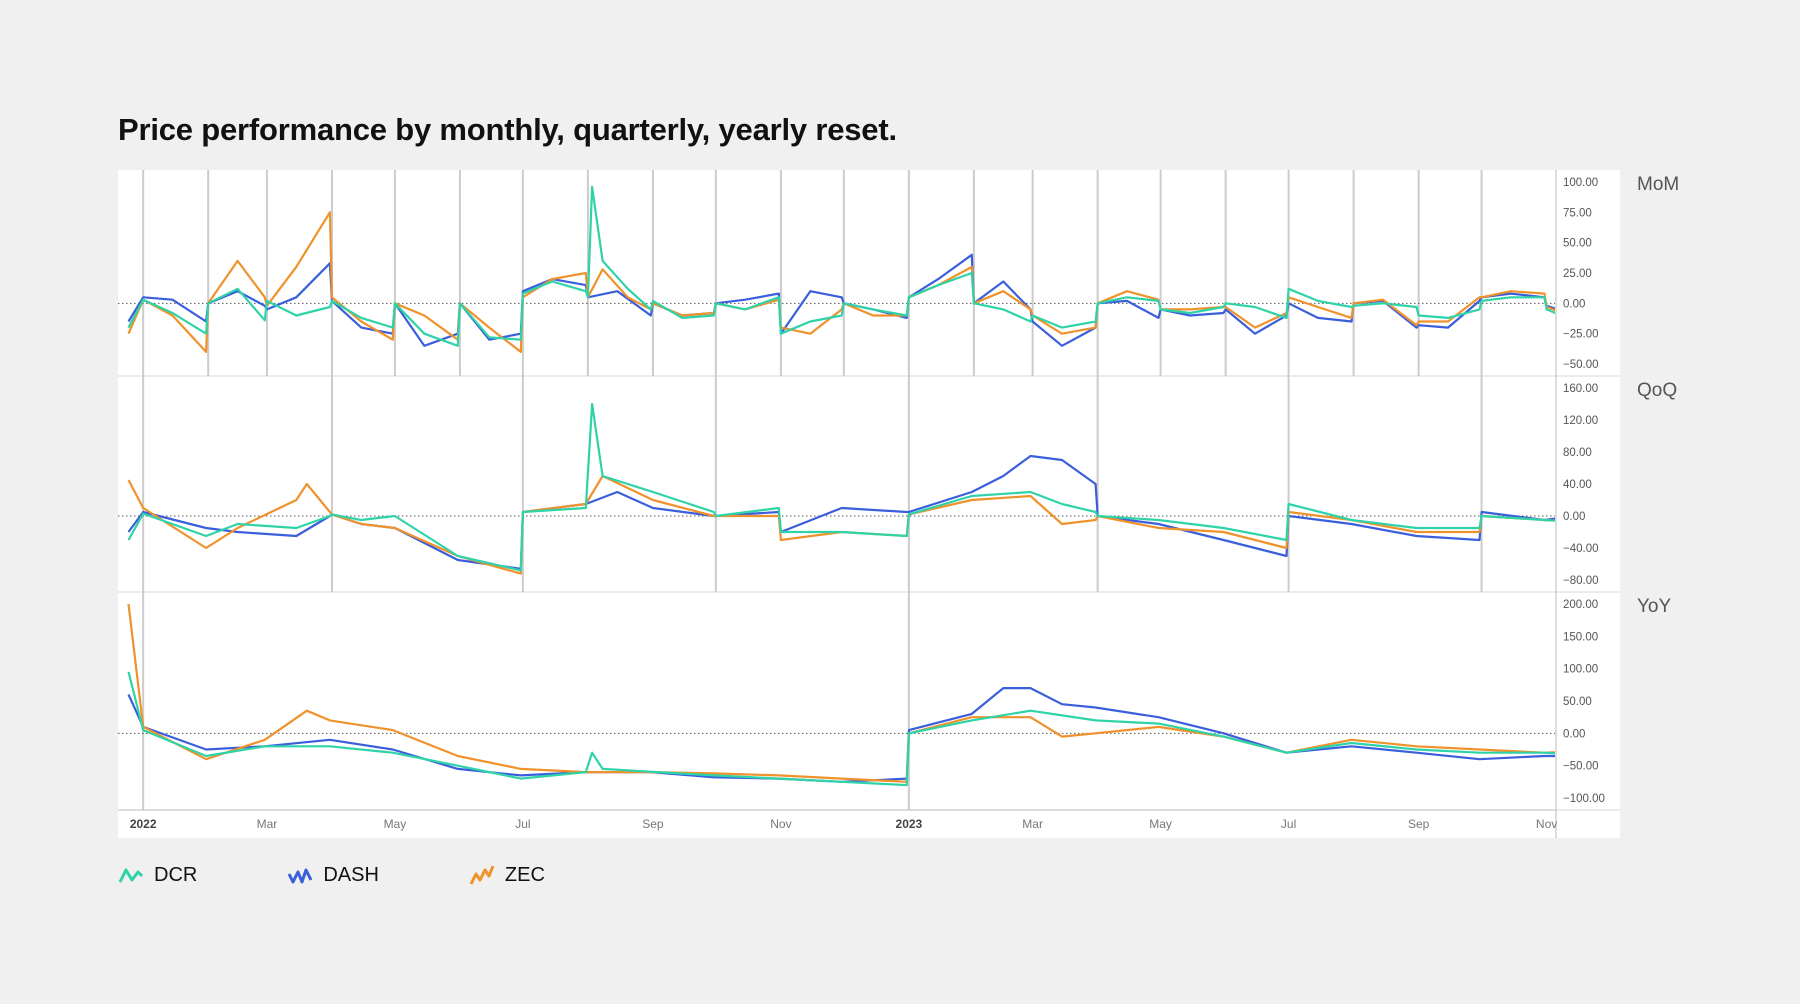  I want to click on series-zec-line, so click(841, 693).